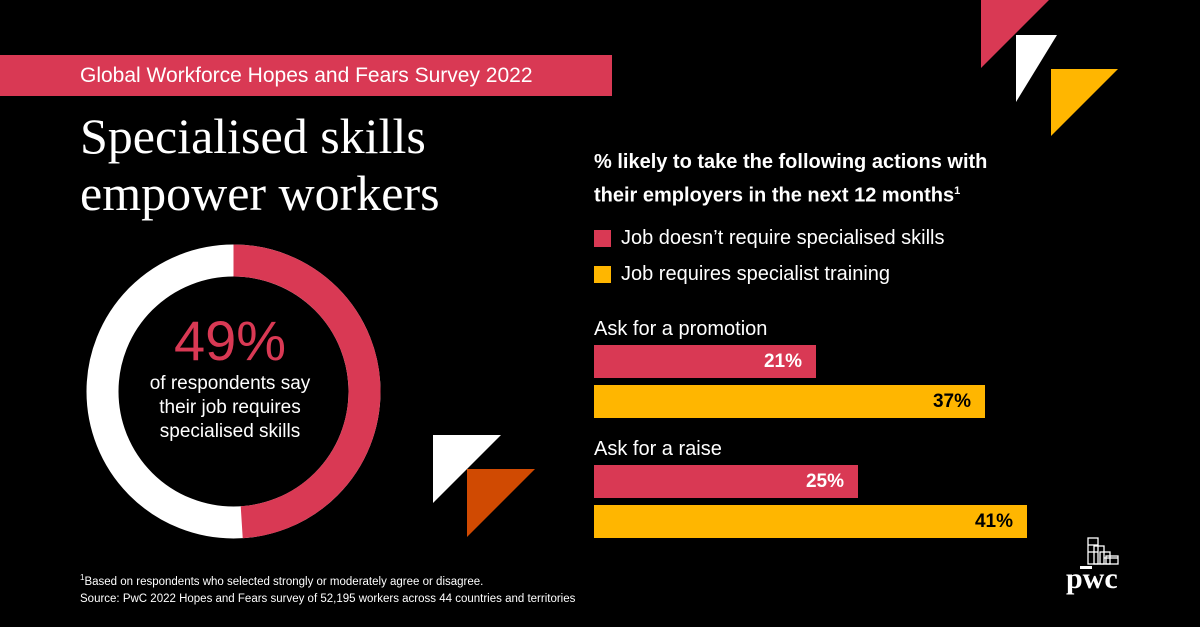 Image resolution: width=1200 pixels, height=627 pixels. I want to click on pwc-logo: pwc, so click(1107, 569).